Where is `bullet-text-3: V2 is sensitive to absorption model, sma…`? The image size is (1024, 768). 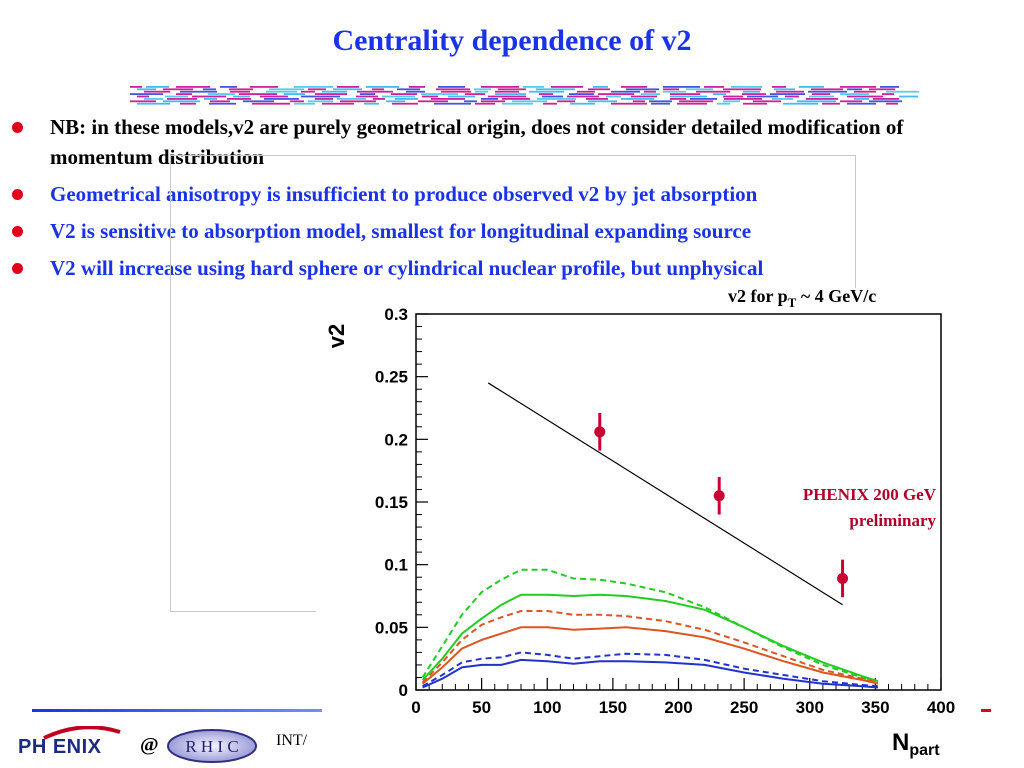 bullet-text-3: V2 is sensitive to absorption model, sma… is located at coordinates (401, 231).